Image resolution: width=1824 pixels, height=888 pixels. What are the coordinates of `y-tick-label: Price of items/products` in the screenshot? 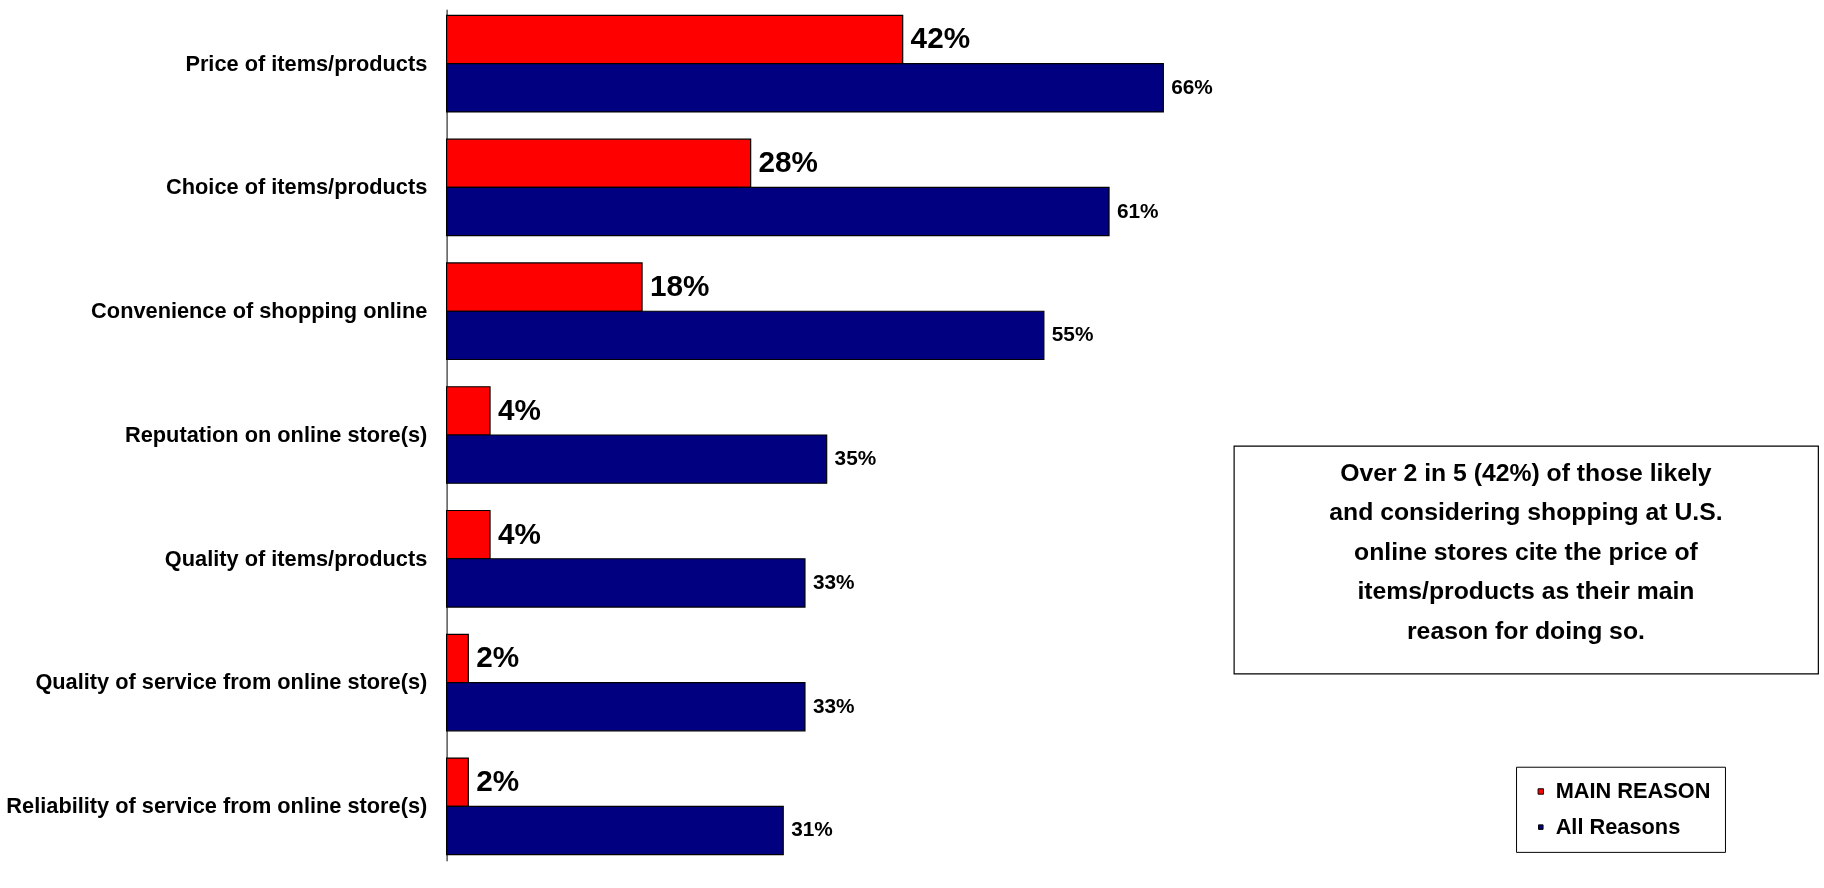 It's located at (306, 63).